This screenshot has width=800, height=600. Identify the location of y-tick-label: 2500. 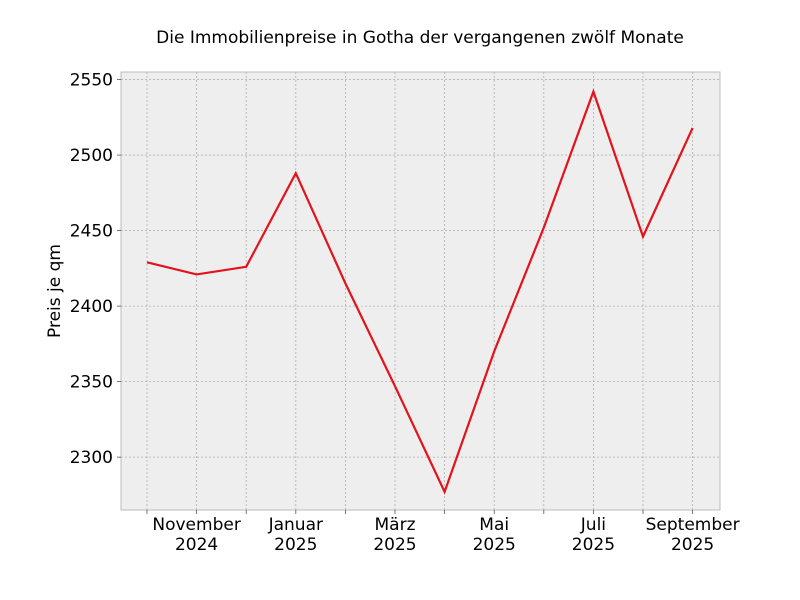
(91, 156).